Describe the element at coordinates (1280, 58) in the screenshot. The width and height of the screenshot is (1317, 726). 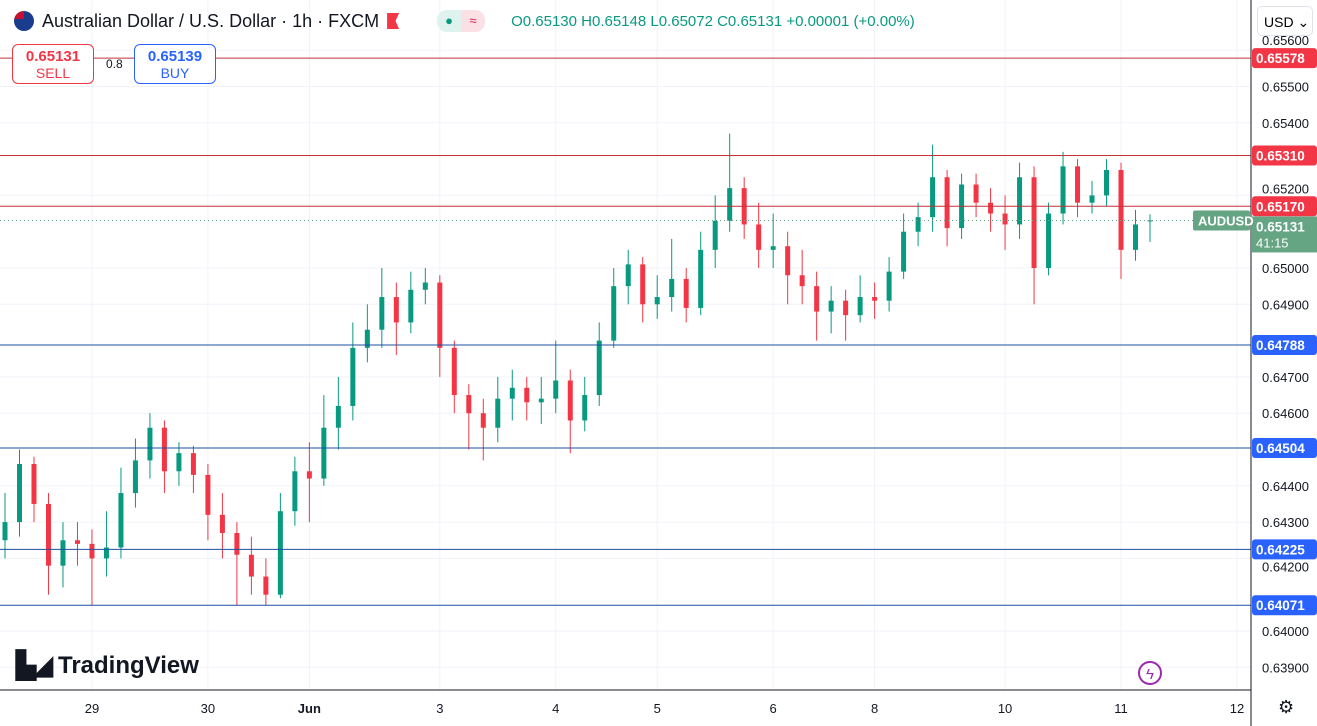
I see `level-price-text: 0.65578` at that location.